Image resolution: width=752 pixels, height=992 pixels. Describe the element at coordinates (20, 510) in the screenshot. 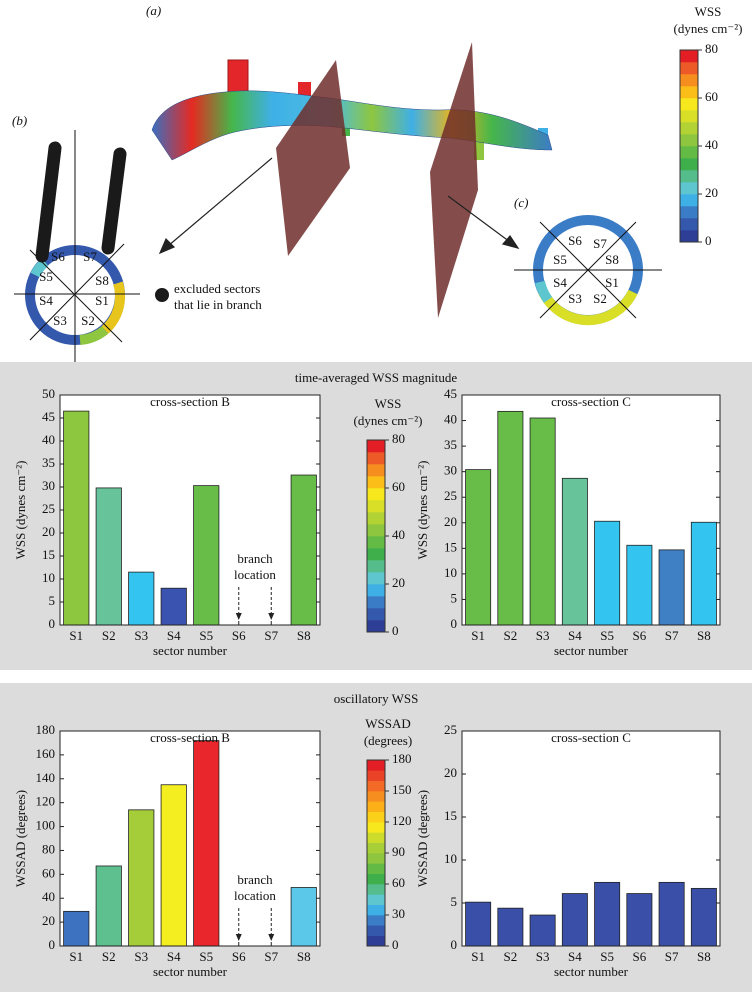

I see `y-axis-label: WSS (dynes cm⁻²)` at that location.